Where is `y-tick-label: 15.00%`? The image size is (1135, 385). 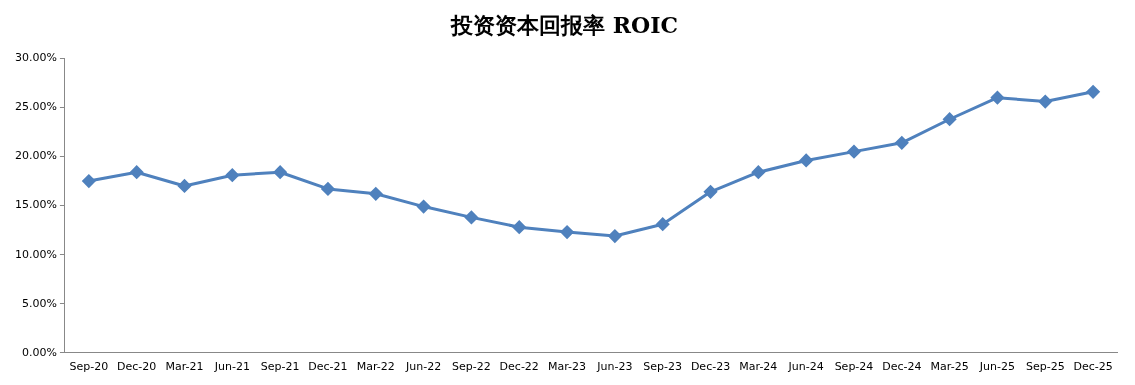
y-tick-label: 15.00% is located at coordinates (35, 205).